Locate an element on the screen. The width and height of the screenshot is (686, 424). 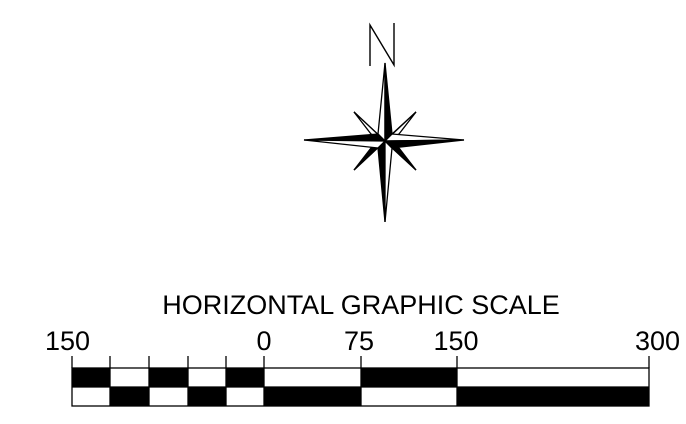
scale-tick-labels: 150 0 75 150 300 is located at coordinates (362, 341).